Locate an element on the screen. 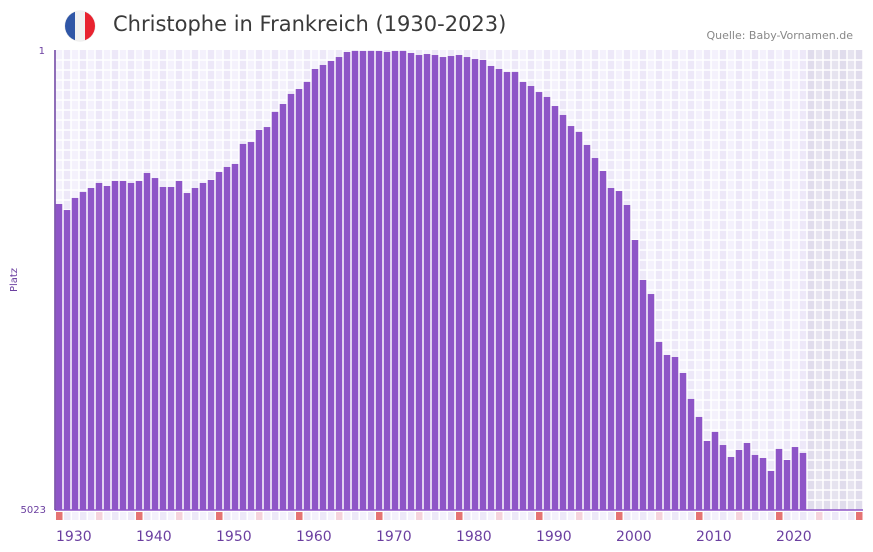 Image resolution: width=873 pixels, height=552 pixels. bar-1974 is located at coordinates (411, 282).